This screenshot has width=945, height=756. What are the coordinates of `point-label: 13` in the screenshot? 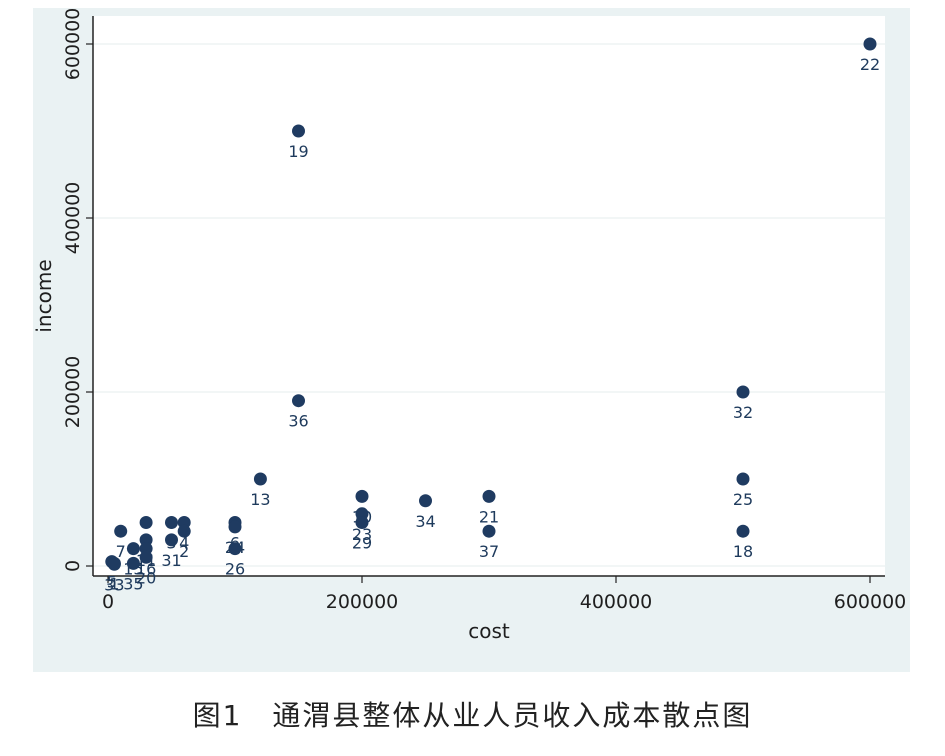 It's located at (260, 499).